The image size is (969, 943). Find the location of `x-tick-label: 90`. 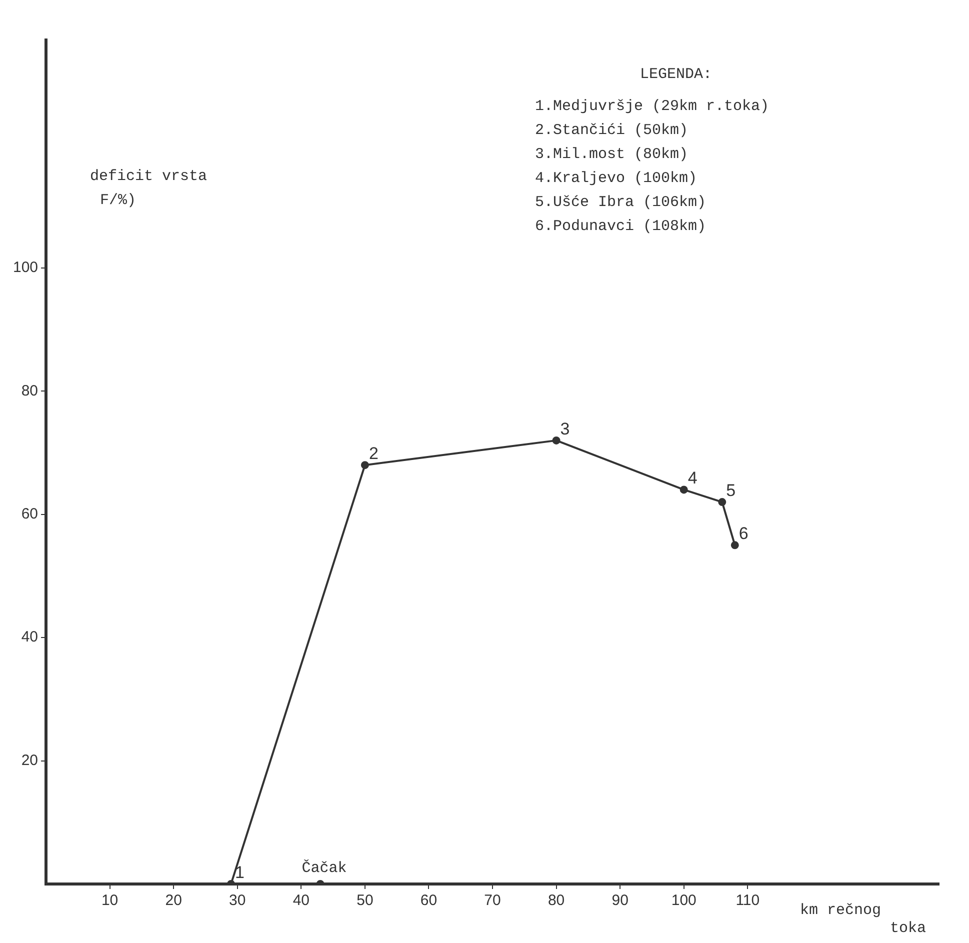

x-tick-label: 90 is located at coordinates (620, 901).